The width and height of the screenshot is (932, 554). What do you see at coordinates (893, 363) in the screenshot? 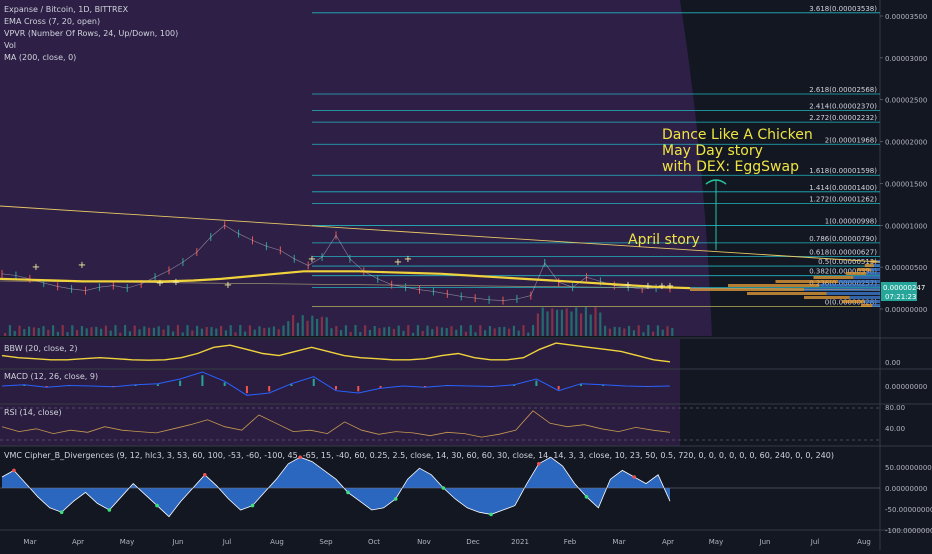
I see `bbw-tick: 0.00` at bounding box center [893, 363].